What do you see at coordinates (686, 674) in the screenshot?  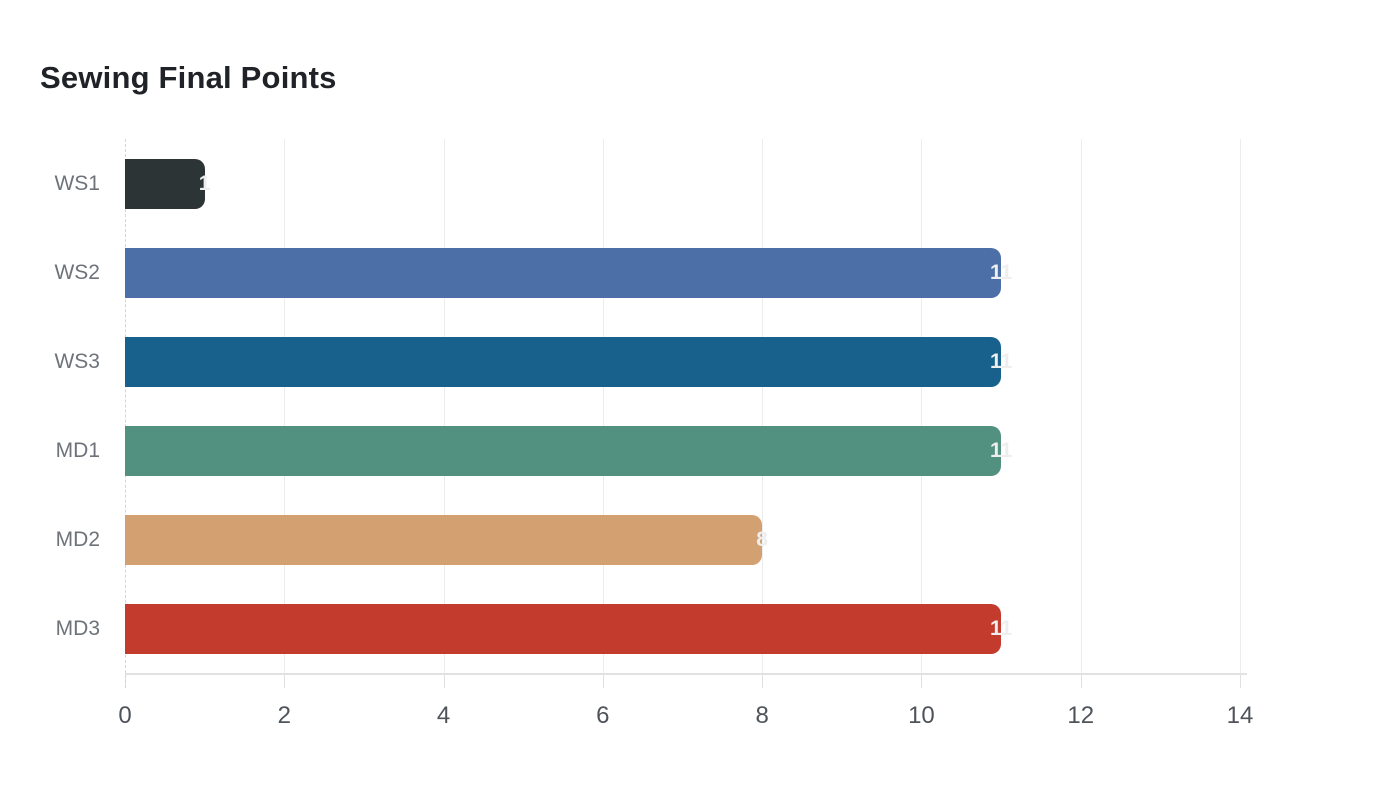 I see `x-axis-line` at bounding box center [686, 674].